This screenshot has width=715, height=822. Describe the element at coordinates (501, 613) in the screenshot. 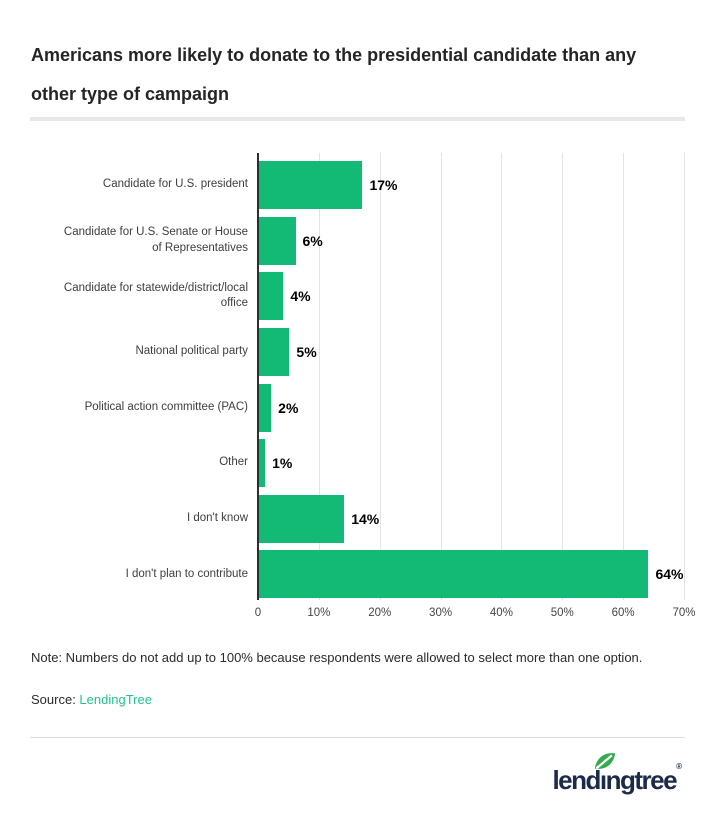

I see `x-tick-label: 40%` at that location.